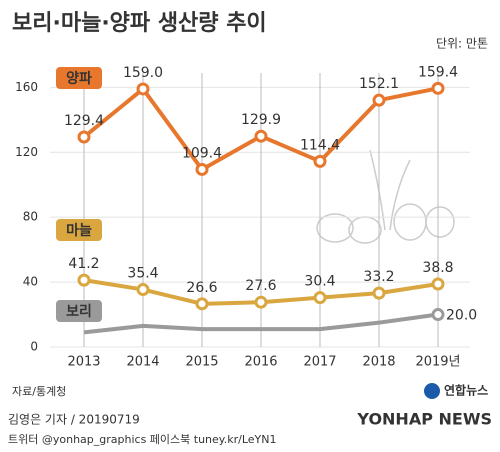  I want to click on byline: 김영은 기자 / 20190719, so click(74, 420).